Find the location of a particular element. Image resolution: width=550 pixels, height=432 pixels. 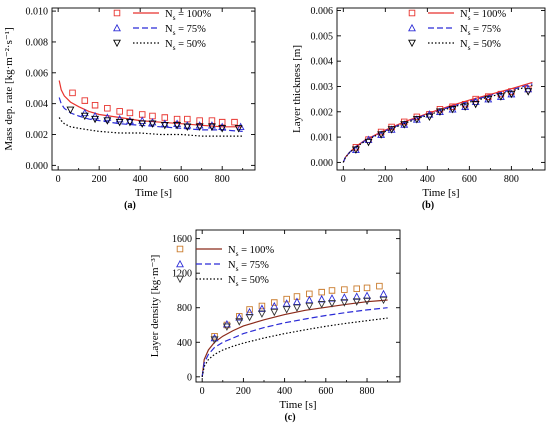

y-tick-label: 0.006 is located at coordinates (37, 73).